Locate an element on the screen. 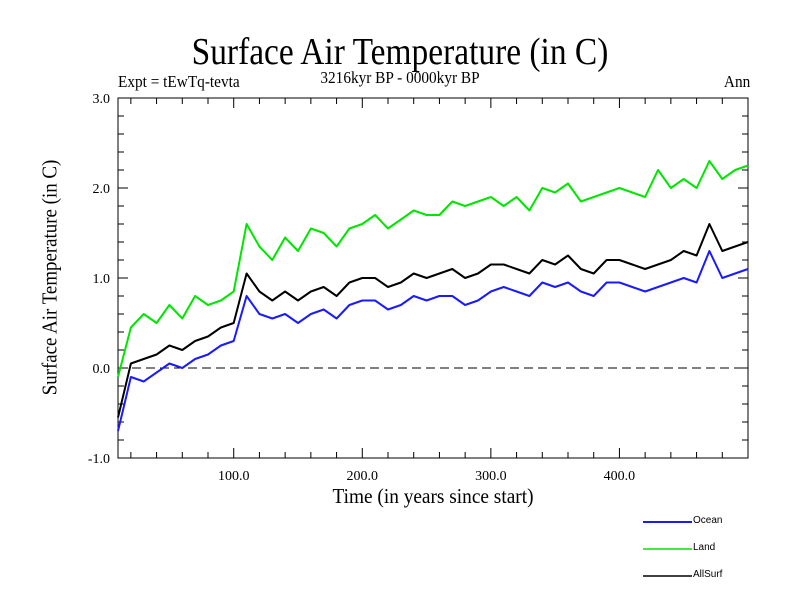  x-tick-label: 300.0 is located at coordinates (491, 476).